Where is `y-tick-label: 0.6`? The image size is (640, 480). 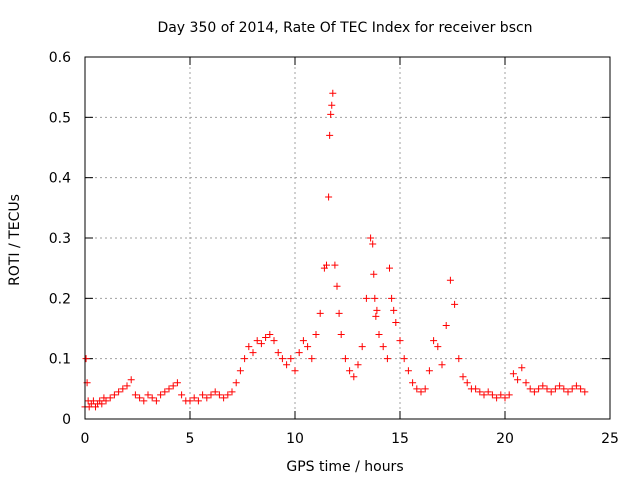
y-tick-label: 0.6 is located at coordinates (60, 58).